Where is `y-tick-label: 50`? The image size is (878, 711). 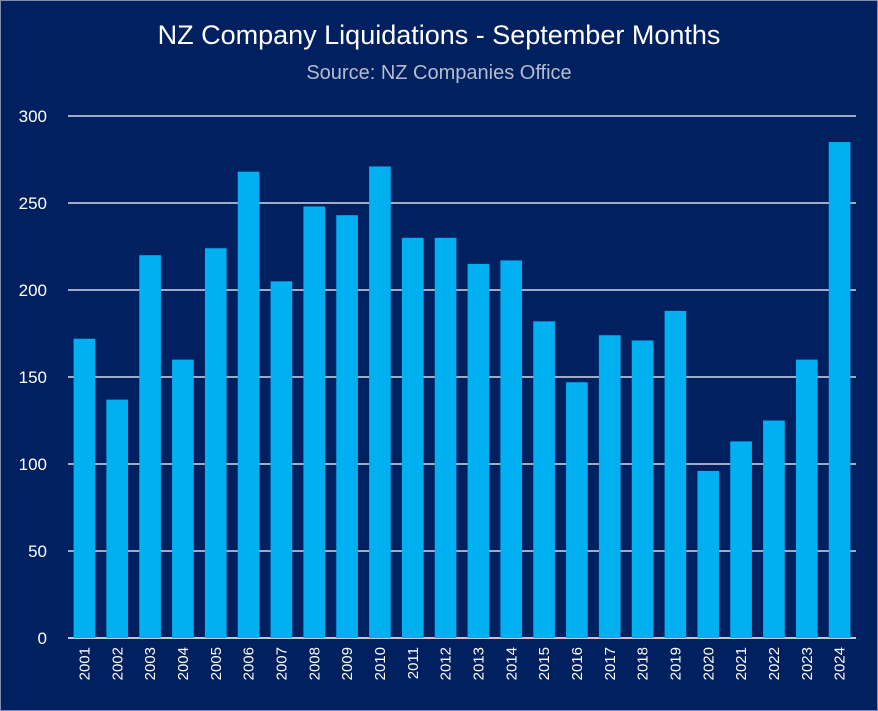
y-tick-label: 50 is located at coordinates (37, 551).